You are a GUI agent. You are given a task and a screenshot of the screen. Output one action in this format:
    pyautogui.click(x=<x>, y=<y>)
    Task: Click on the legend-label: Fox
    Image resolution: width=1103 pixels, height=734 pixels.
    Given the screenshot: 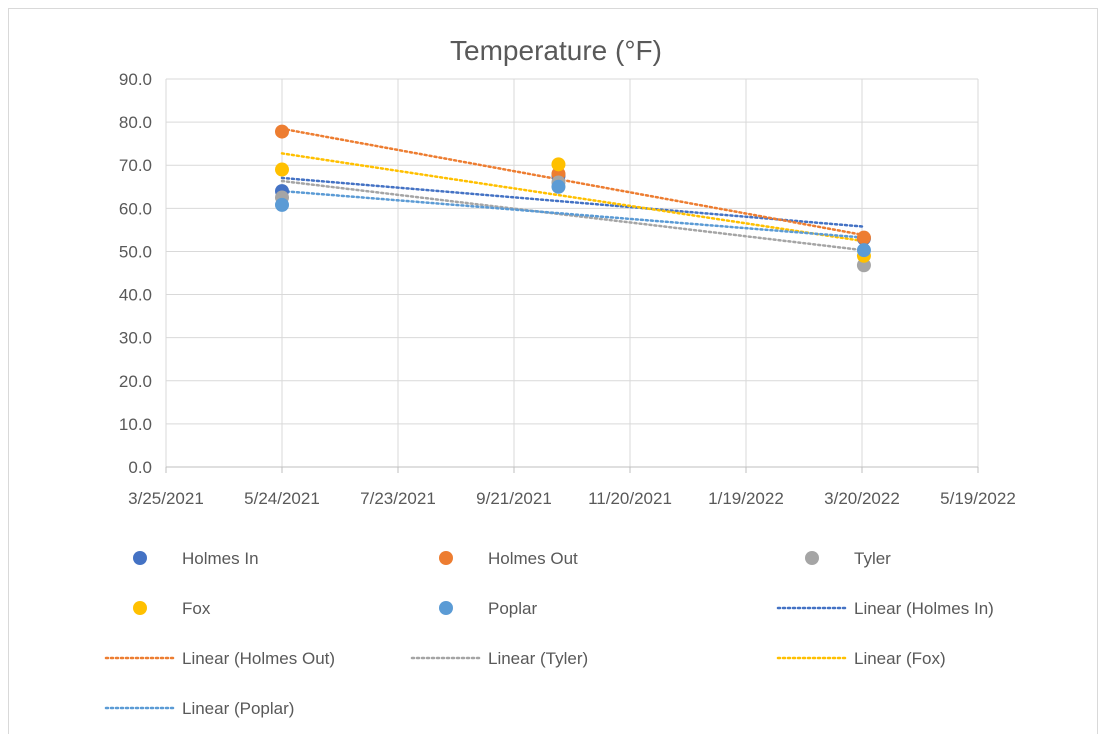 What is the action you would take?
    pyautogui.click(x=196, y=608)
    